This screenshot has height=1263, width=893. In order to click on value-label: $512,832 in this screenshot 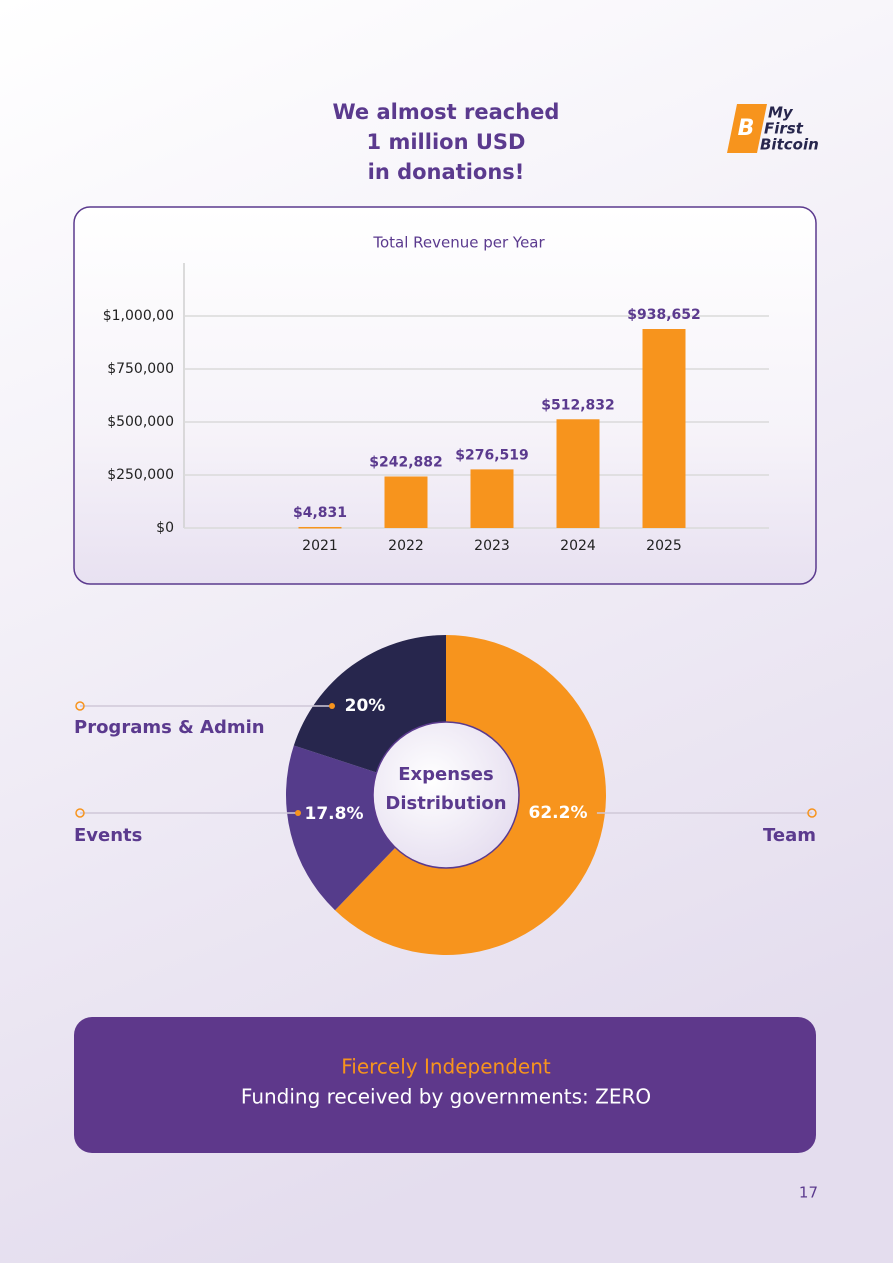, I will do `click(578, 405)`.